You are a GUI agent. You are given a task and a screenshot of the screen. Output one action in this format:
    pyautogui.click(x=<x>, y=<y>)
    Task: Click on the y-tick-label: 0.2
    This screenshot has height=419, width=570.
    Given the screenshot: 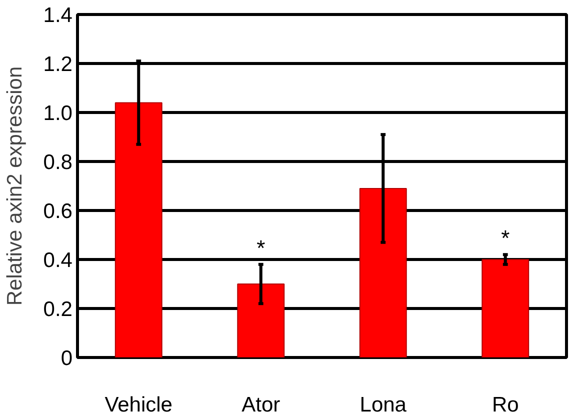 What is the action you would take?
    pyautogui.click(x=58, y=309)
    